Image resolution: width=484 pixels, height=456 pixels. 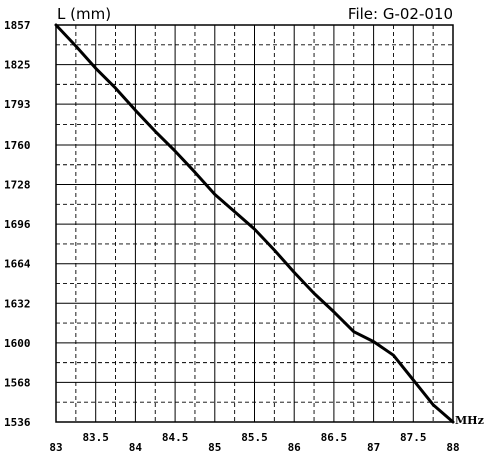 I want to click on y-tick-label: 1536, so click(x=17, y=422).